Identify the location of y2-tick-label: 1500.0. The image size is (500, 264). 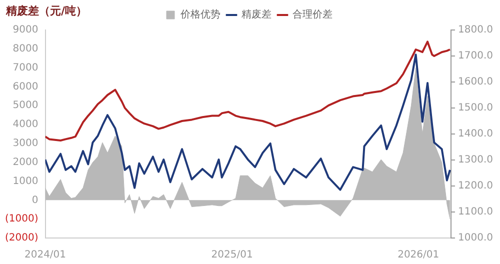
(476, 108).